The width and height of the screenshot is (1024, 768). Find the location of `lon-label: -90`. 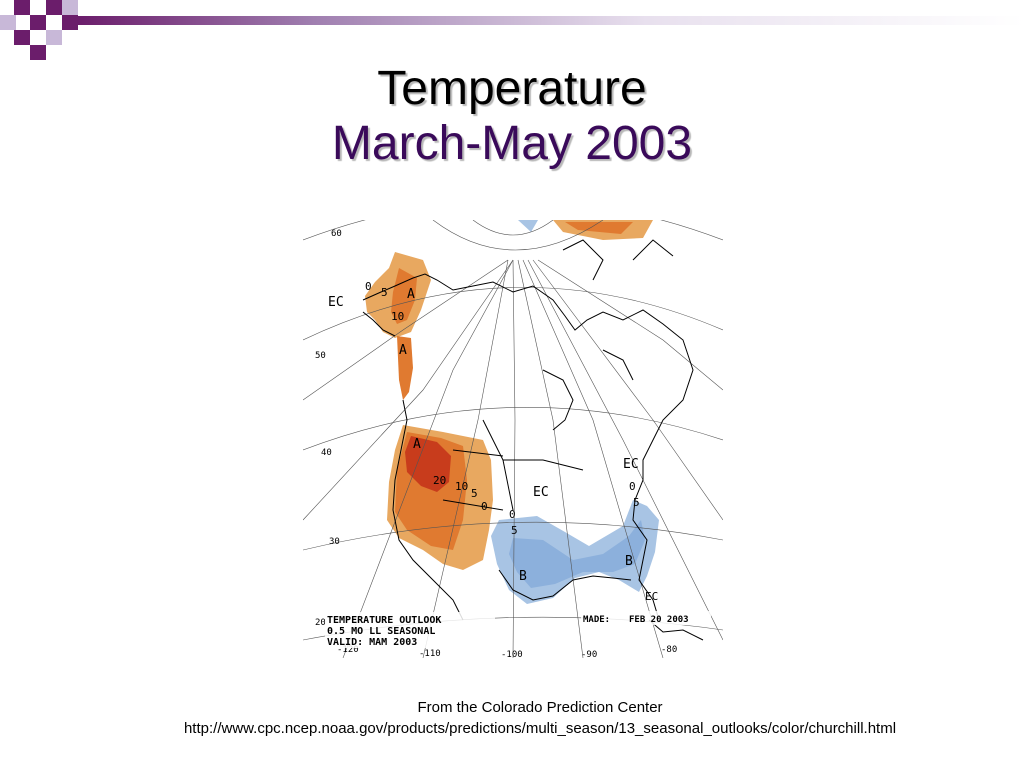

lon-label: -90 is located at coordinates (589, 654).